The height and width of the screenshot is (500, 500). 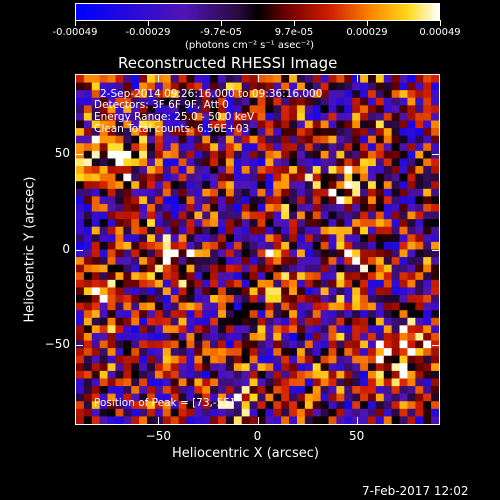 What do you see at coordinates (357, 436) in the screenshot?
I see `x-tick-label: 50` at bounding box center [357, 436].